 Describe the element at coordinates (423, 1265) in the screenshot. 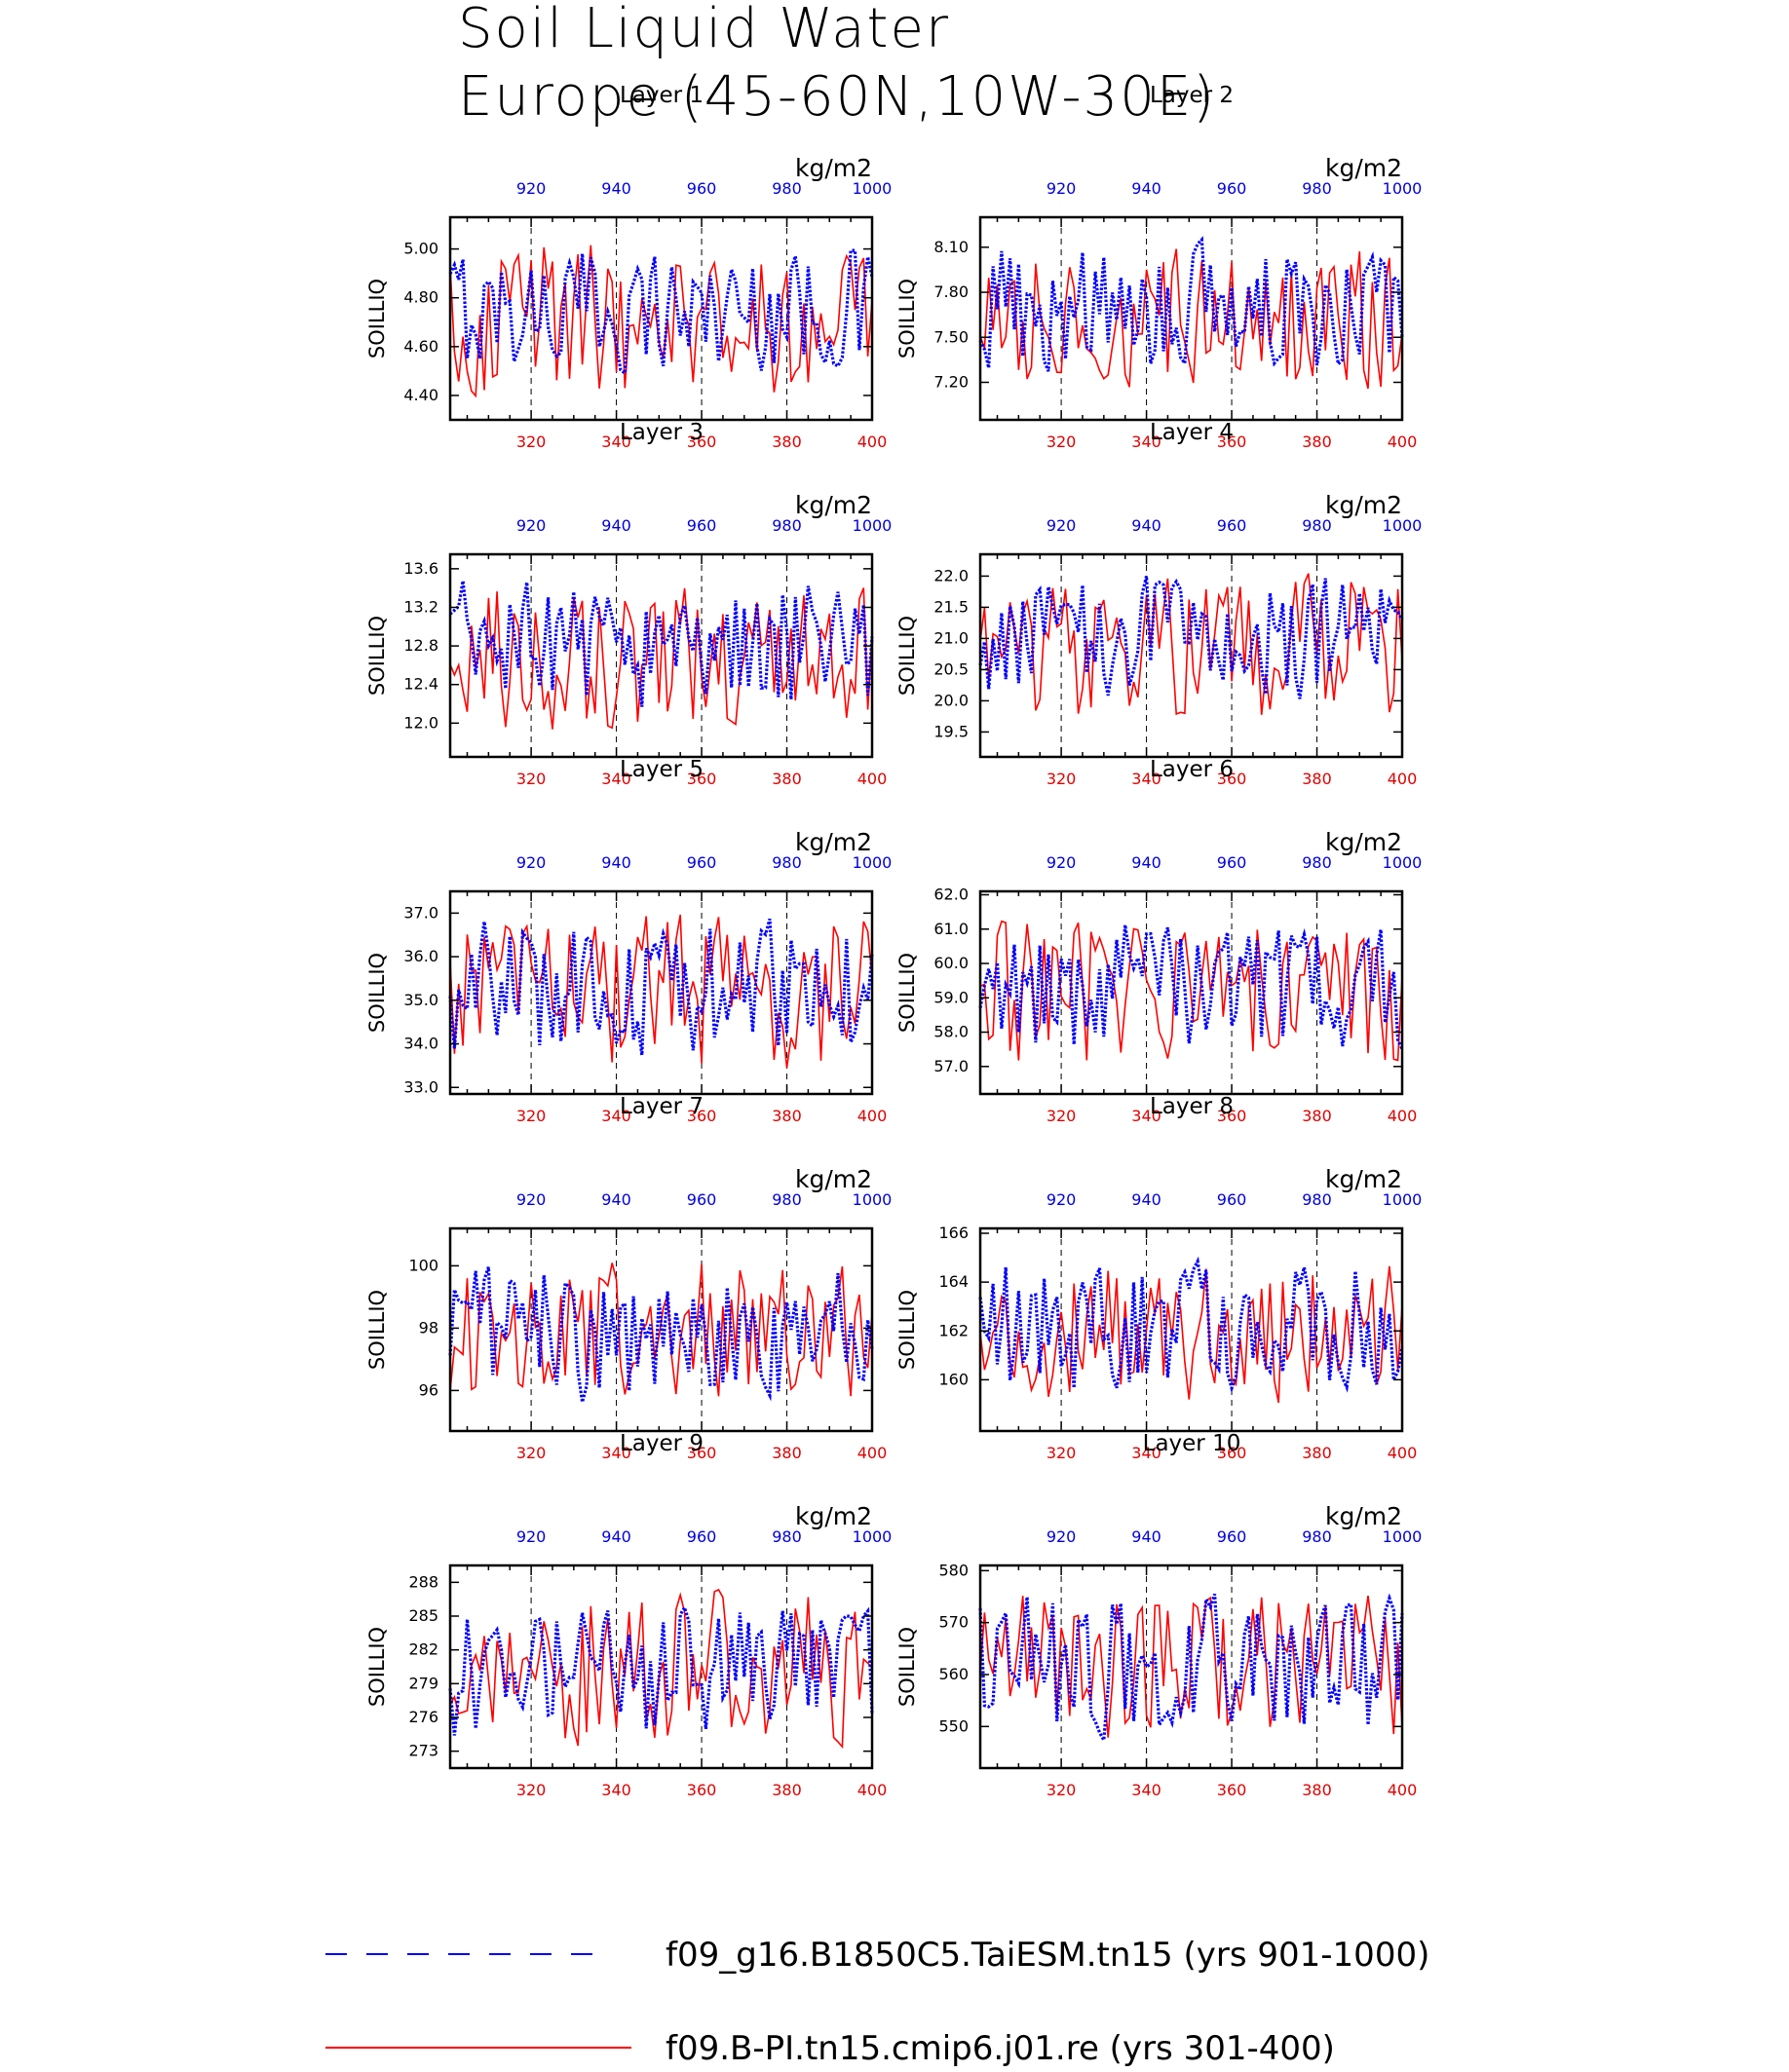

I see `y-tick-label: 100` at that location.